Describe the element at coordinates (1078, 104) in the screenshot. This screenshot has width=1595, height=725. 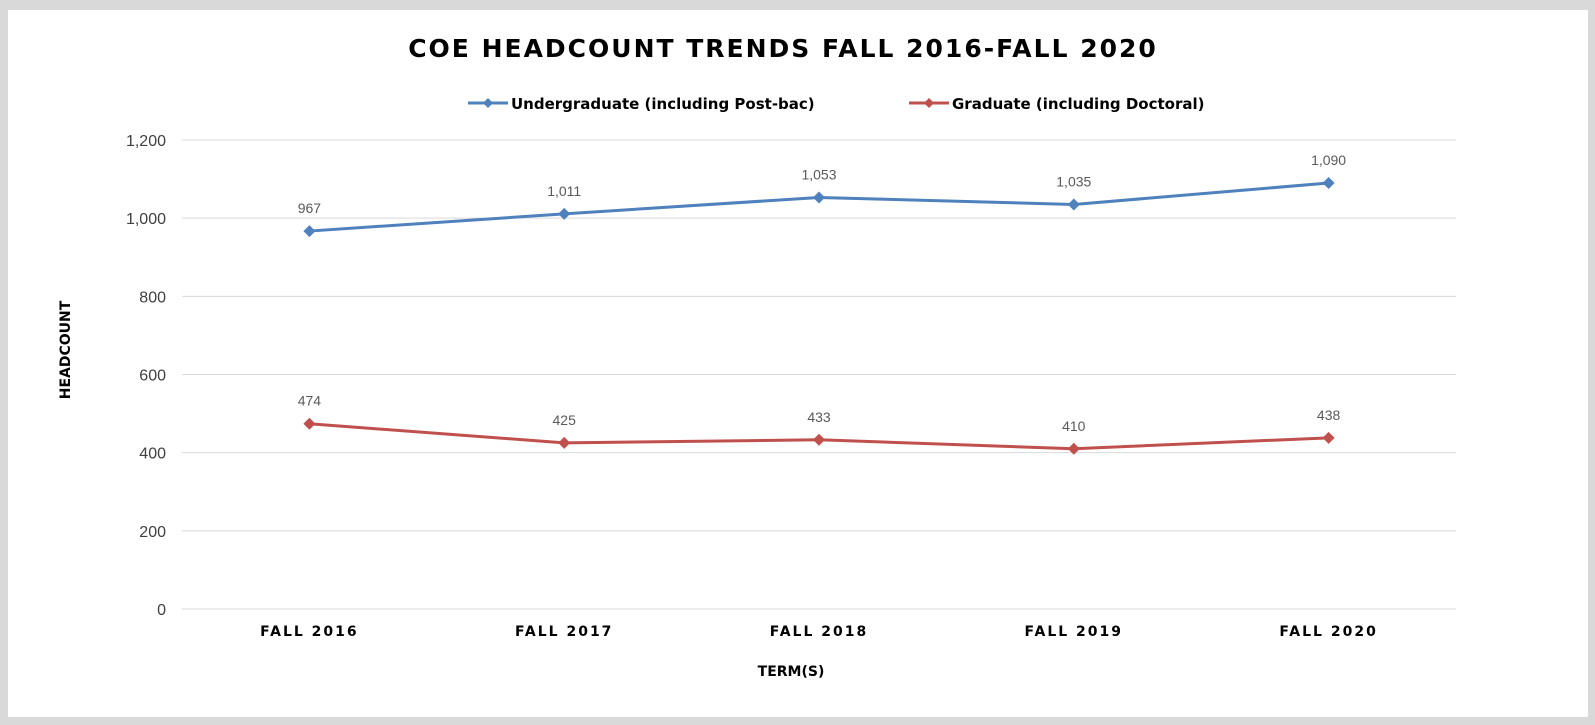
I see `legend-label-graduate: Graduate (including Doctoral)` at that location.